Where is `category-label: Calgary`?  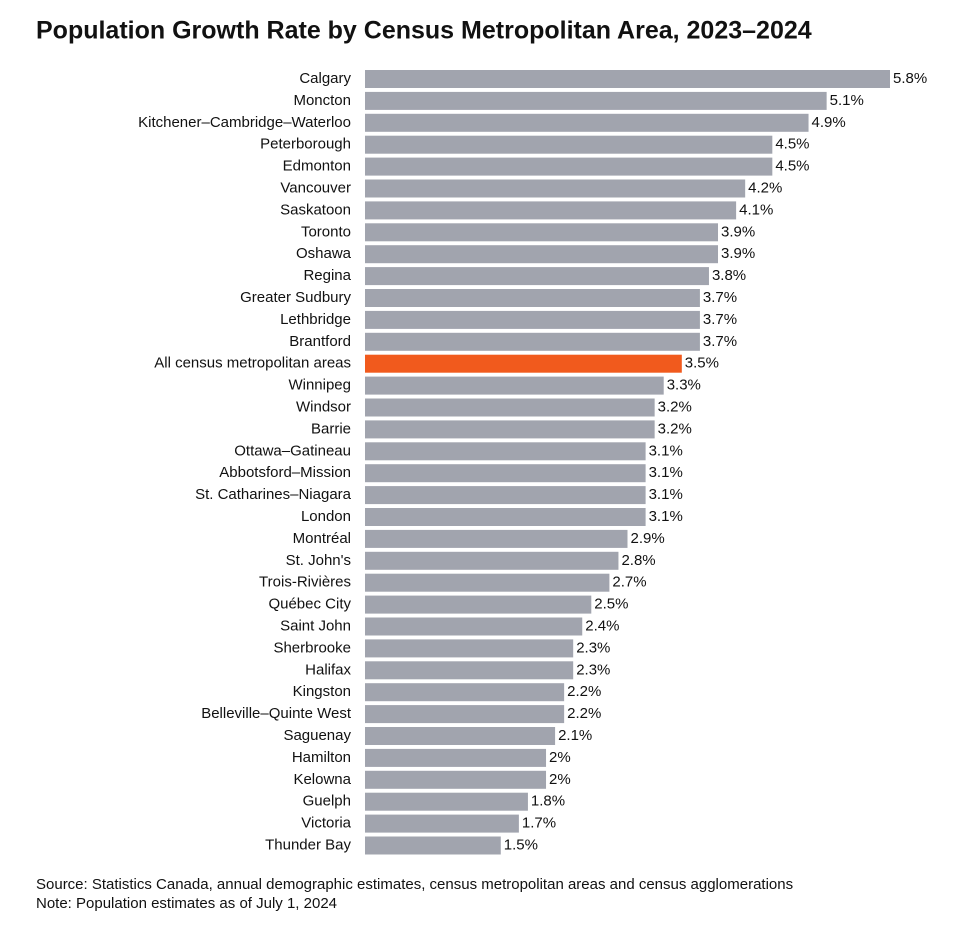 category-label: Calgary is located at coordinates (325, 78).